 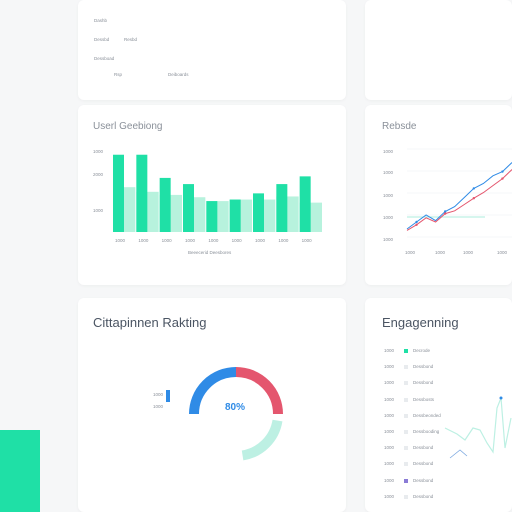 What do you see at coordinates (150, 322) in the screenshot?
I see `citation-title: Cittapinnen Rakting` at bounding box center [150, 322].